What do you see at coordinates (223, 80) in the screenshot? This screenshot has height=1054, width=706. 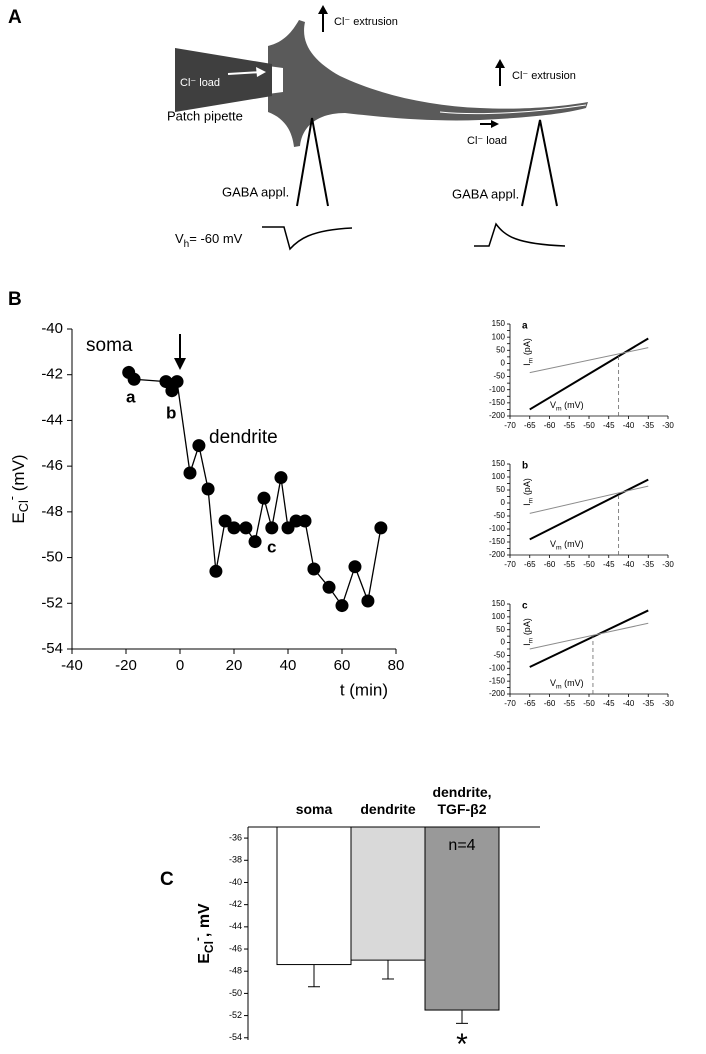 I see `pipette` at bounding box center [223, 80].